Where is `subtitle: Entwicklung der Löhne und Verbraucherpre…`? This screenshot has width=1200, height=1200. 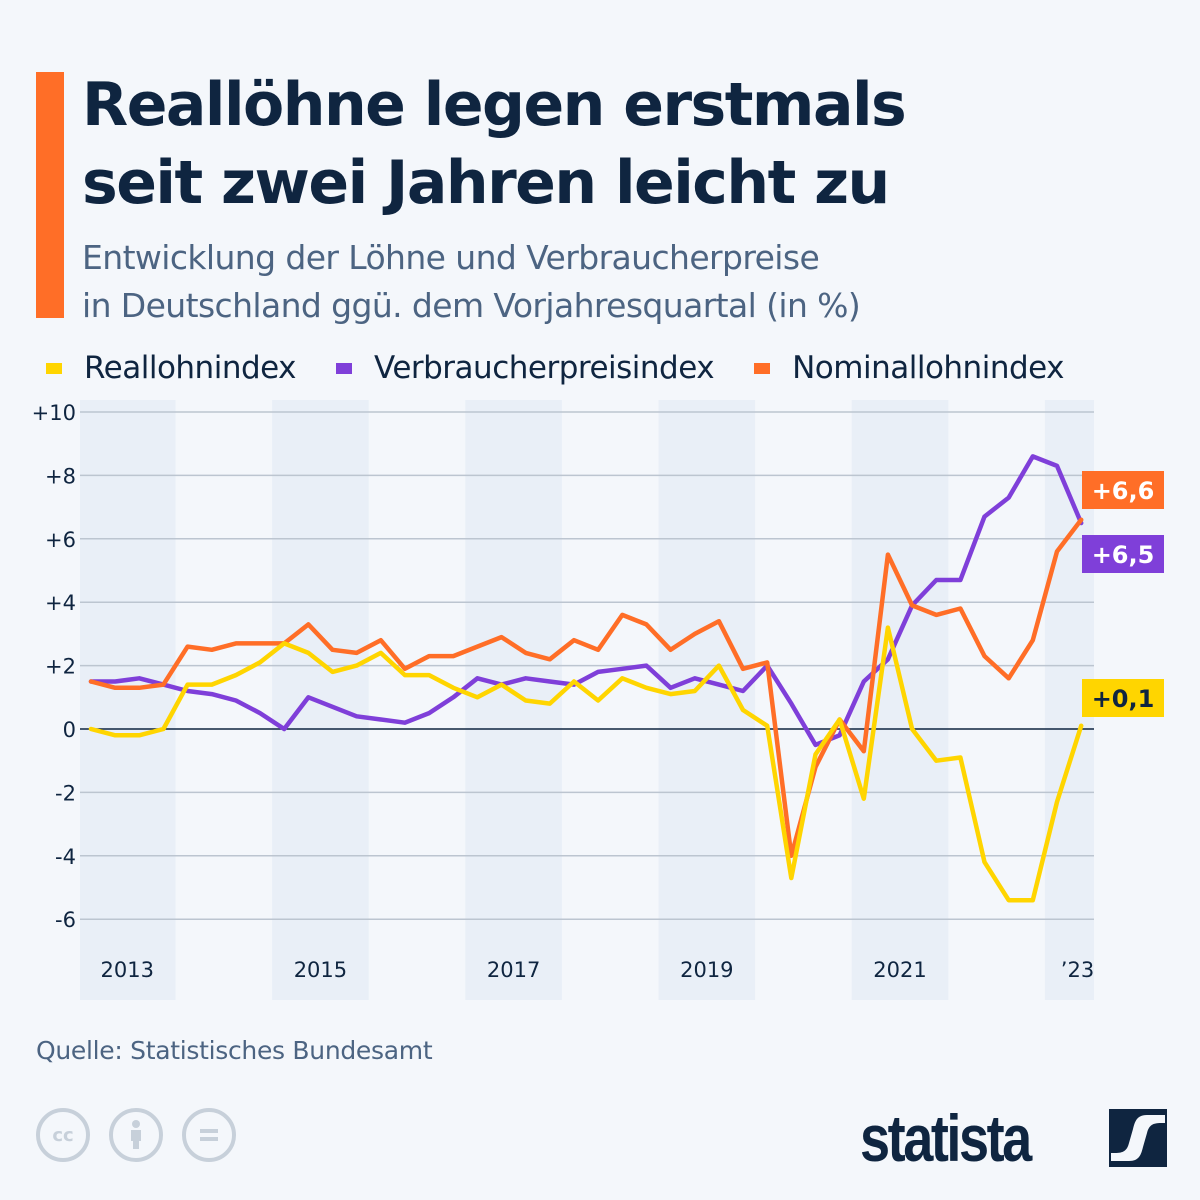
subtitle: Entwicklung der Löhne und Verbraucherpre… is located at coordinates (632, 282).